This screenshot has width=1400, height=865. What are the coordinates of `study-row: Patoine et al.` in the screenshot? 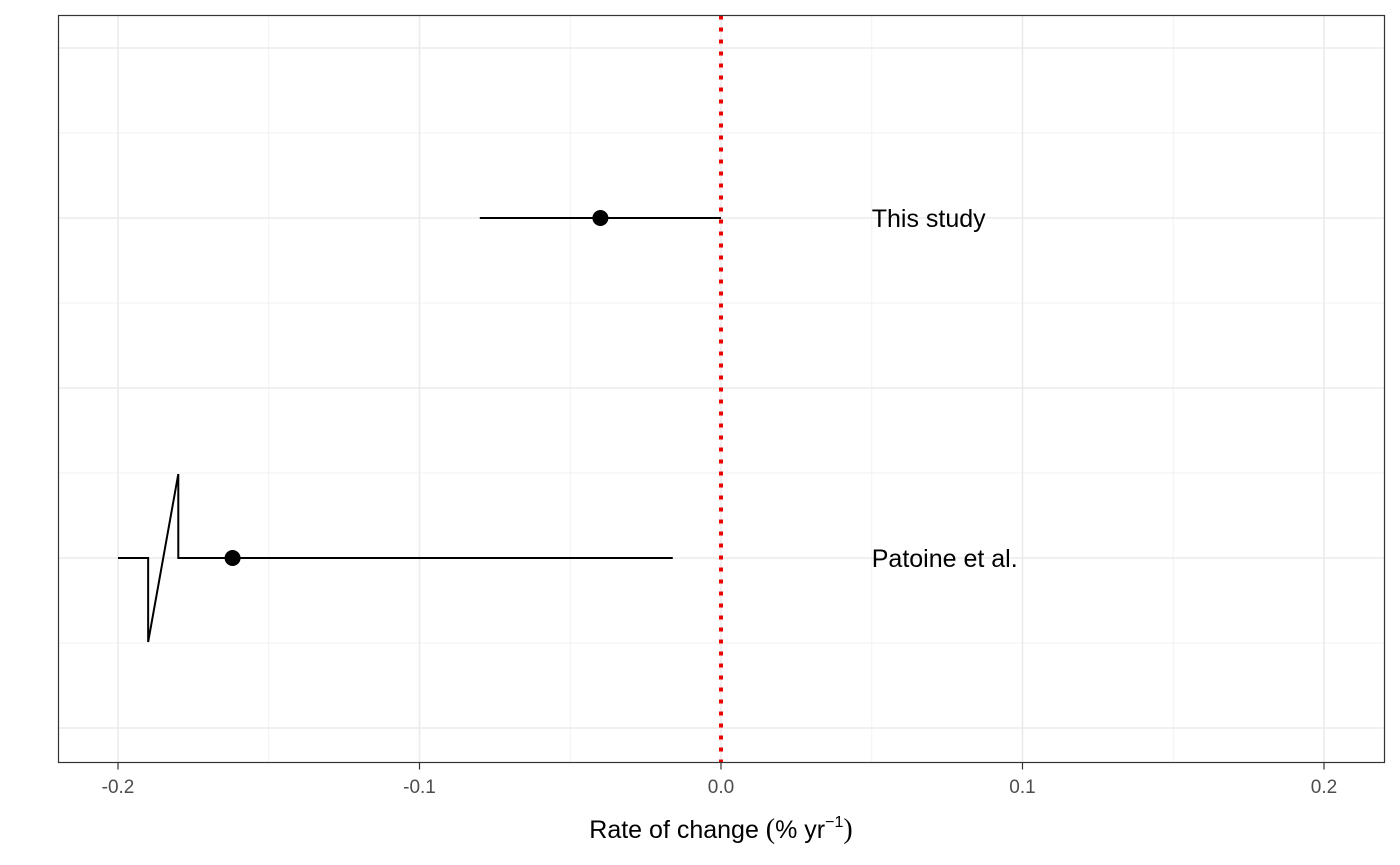 It's located at (568, 558).